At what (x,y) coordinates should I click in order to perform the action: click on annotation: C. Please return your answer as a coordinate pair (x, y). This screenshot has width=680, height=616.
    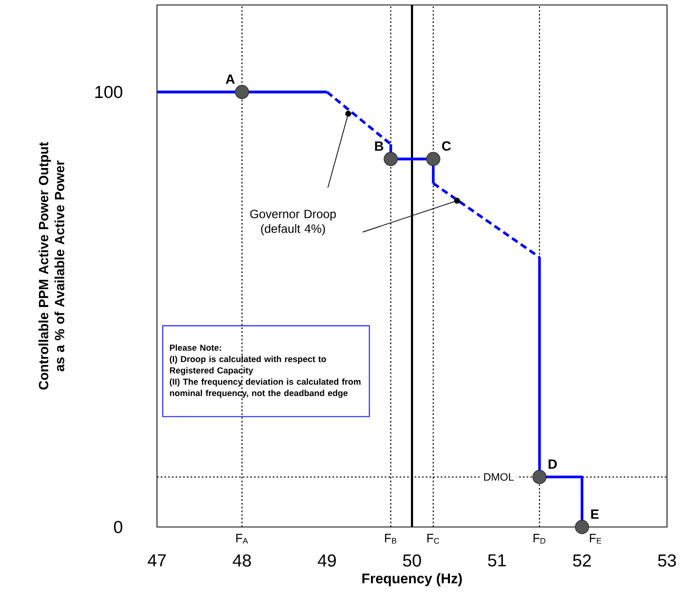
    Looking at the image, I should click on (446, 146).